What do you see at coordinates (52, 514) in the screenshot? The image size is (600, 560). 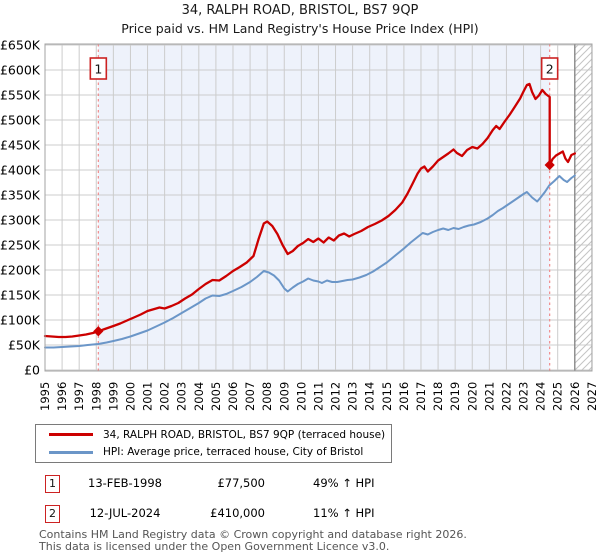 I see `sale-2-number-badge: 2` at bounding box center [52, 514].